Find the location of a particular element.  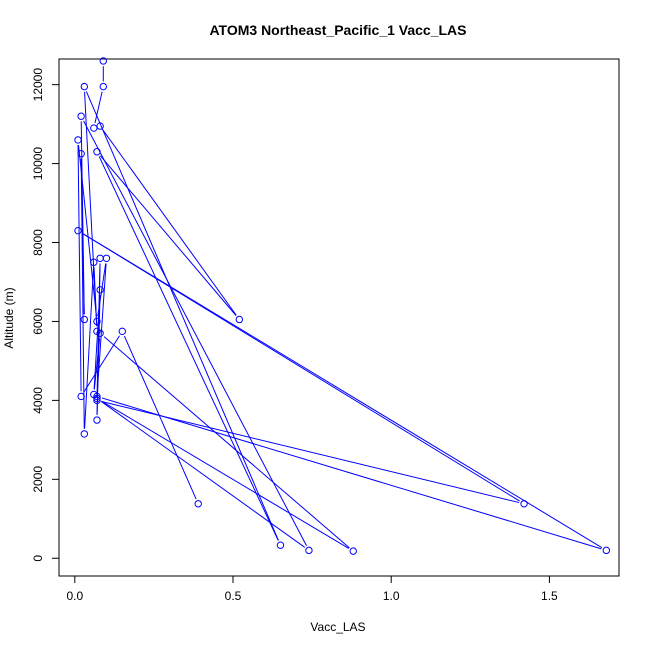

y-tick-label: 2000 is located at coordinates (38, 479).